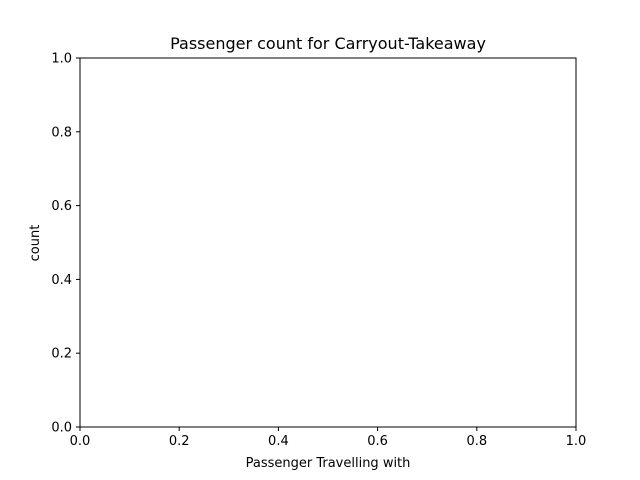 This screenshot has width=640, height=480. I want to click on y-tick-label: 1.0, so click(61, 59).